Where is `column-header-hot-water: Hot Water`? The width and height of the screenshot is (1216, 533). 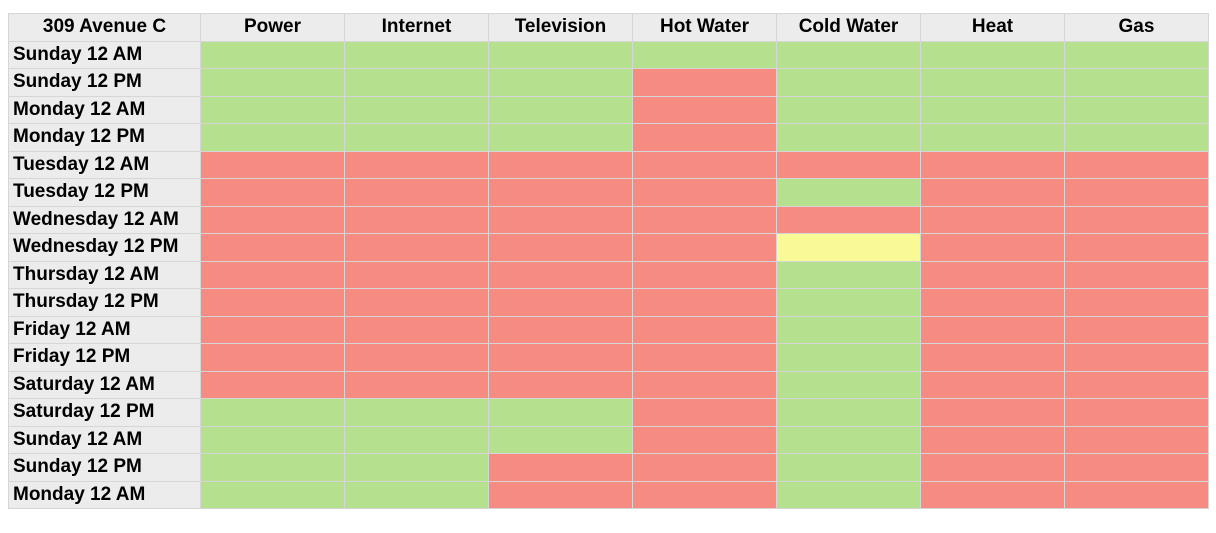 column-header-hot-water: Hot Water is located at coordinates (704, 27).